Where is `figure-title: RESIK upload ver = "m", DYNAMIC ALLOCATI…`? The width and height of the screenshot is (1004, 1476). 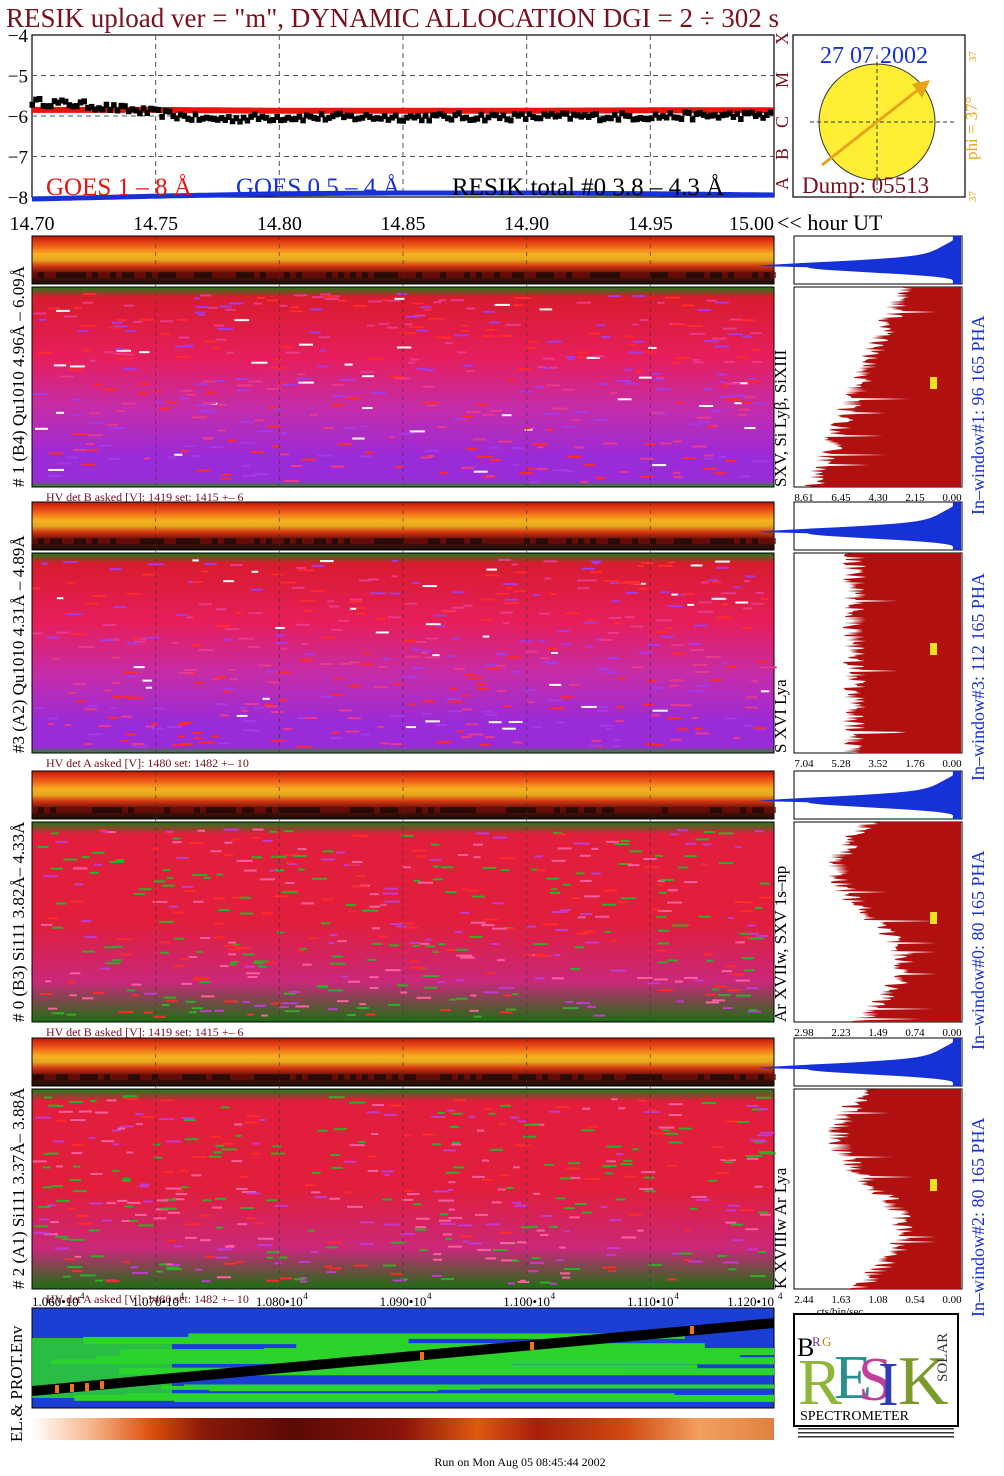
figure-title: RESIK upload ver = "m", DYNAMIC ALLOCATI… is located at coordinates (392, 18).